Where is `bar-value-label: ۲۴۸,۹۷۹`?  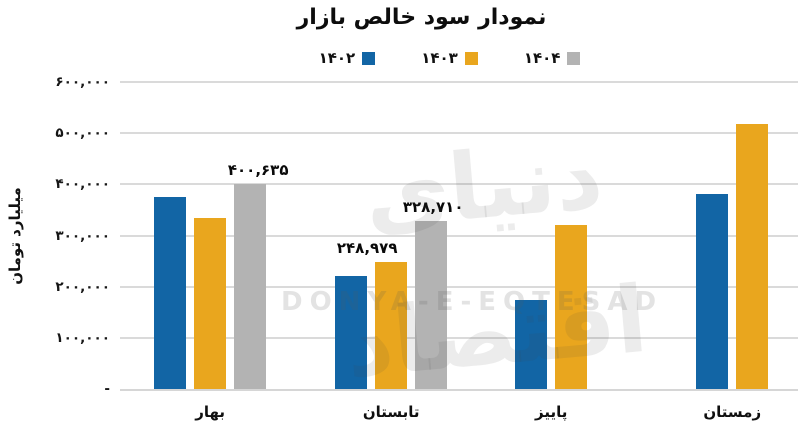 bar-value-label: ۲۴۸,۹۷۹ is located at coordinates (367, 247).